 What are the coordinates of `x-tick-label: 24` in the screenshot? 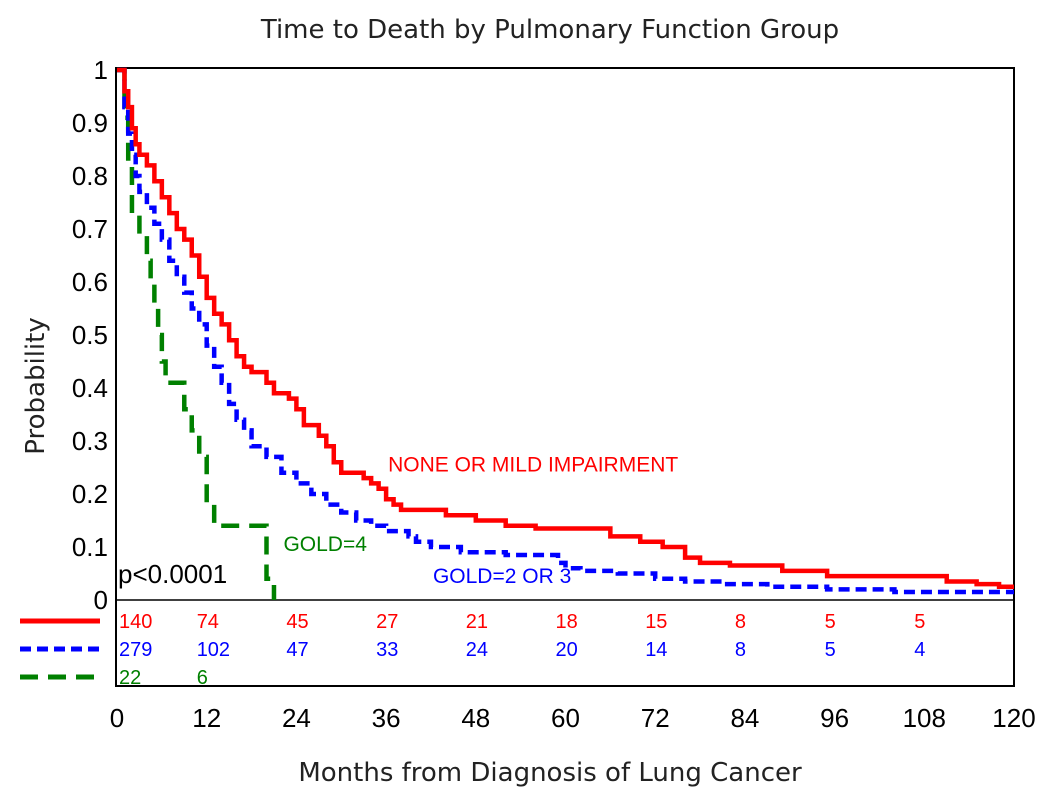 It's located at (296, 718).